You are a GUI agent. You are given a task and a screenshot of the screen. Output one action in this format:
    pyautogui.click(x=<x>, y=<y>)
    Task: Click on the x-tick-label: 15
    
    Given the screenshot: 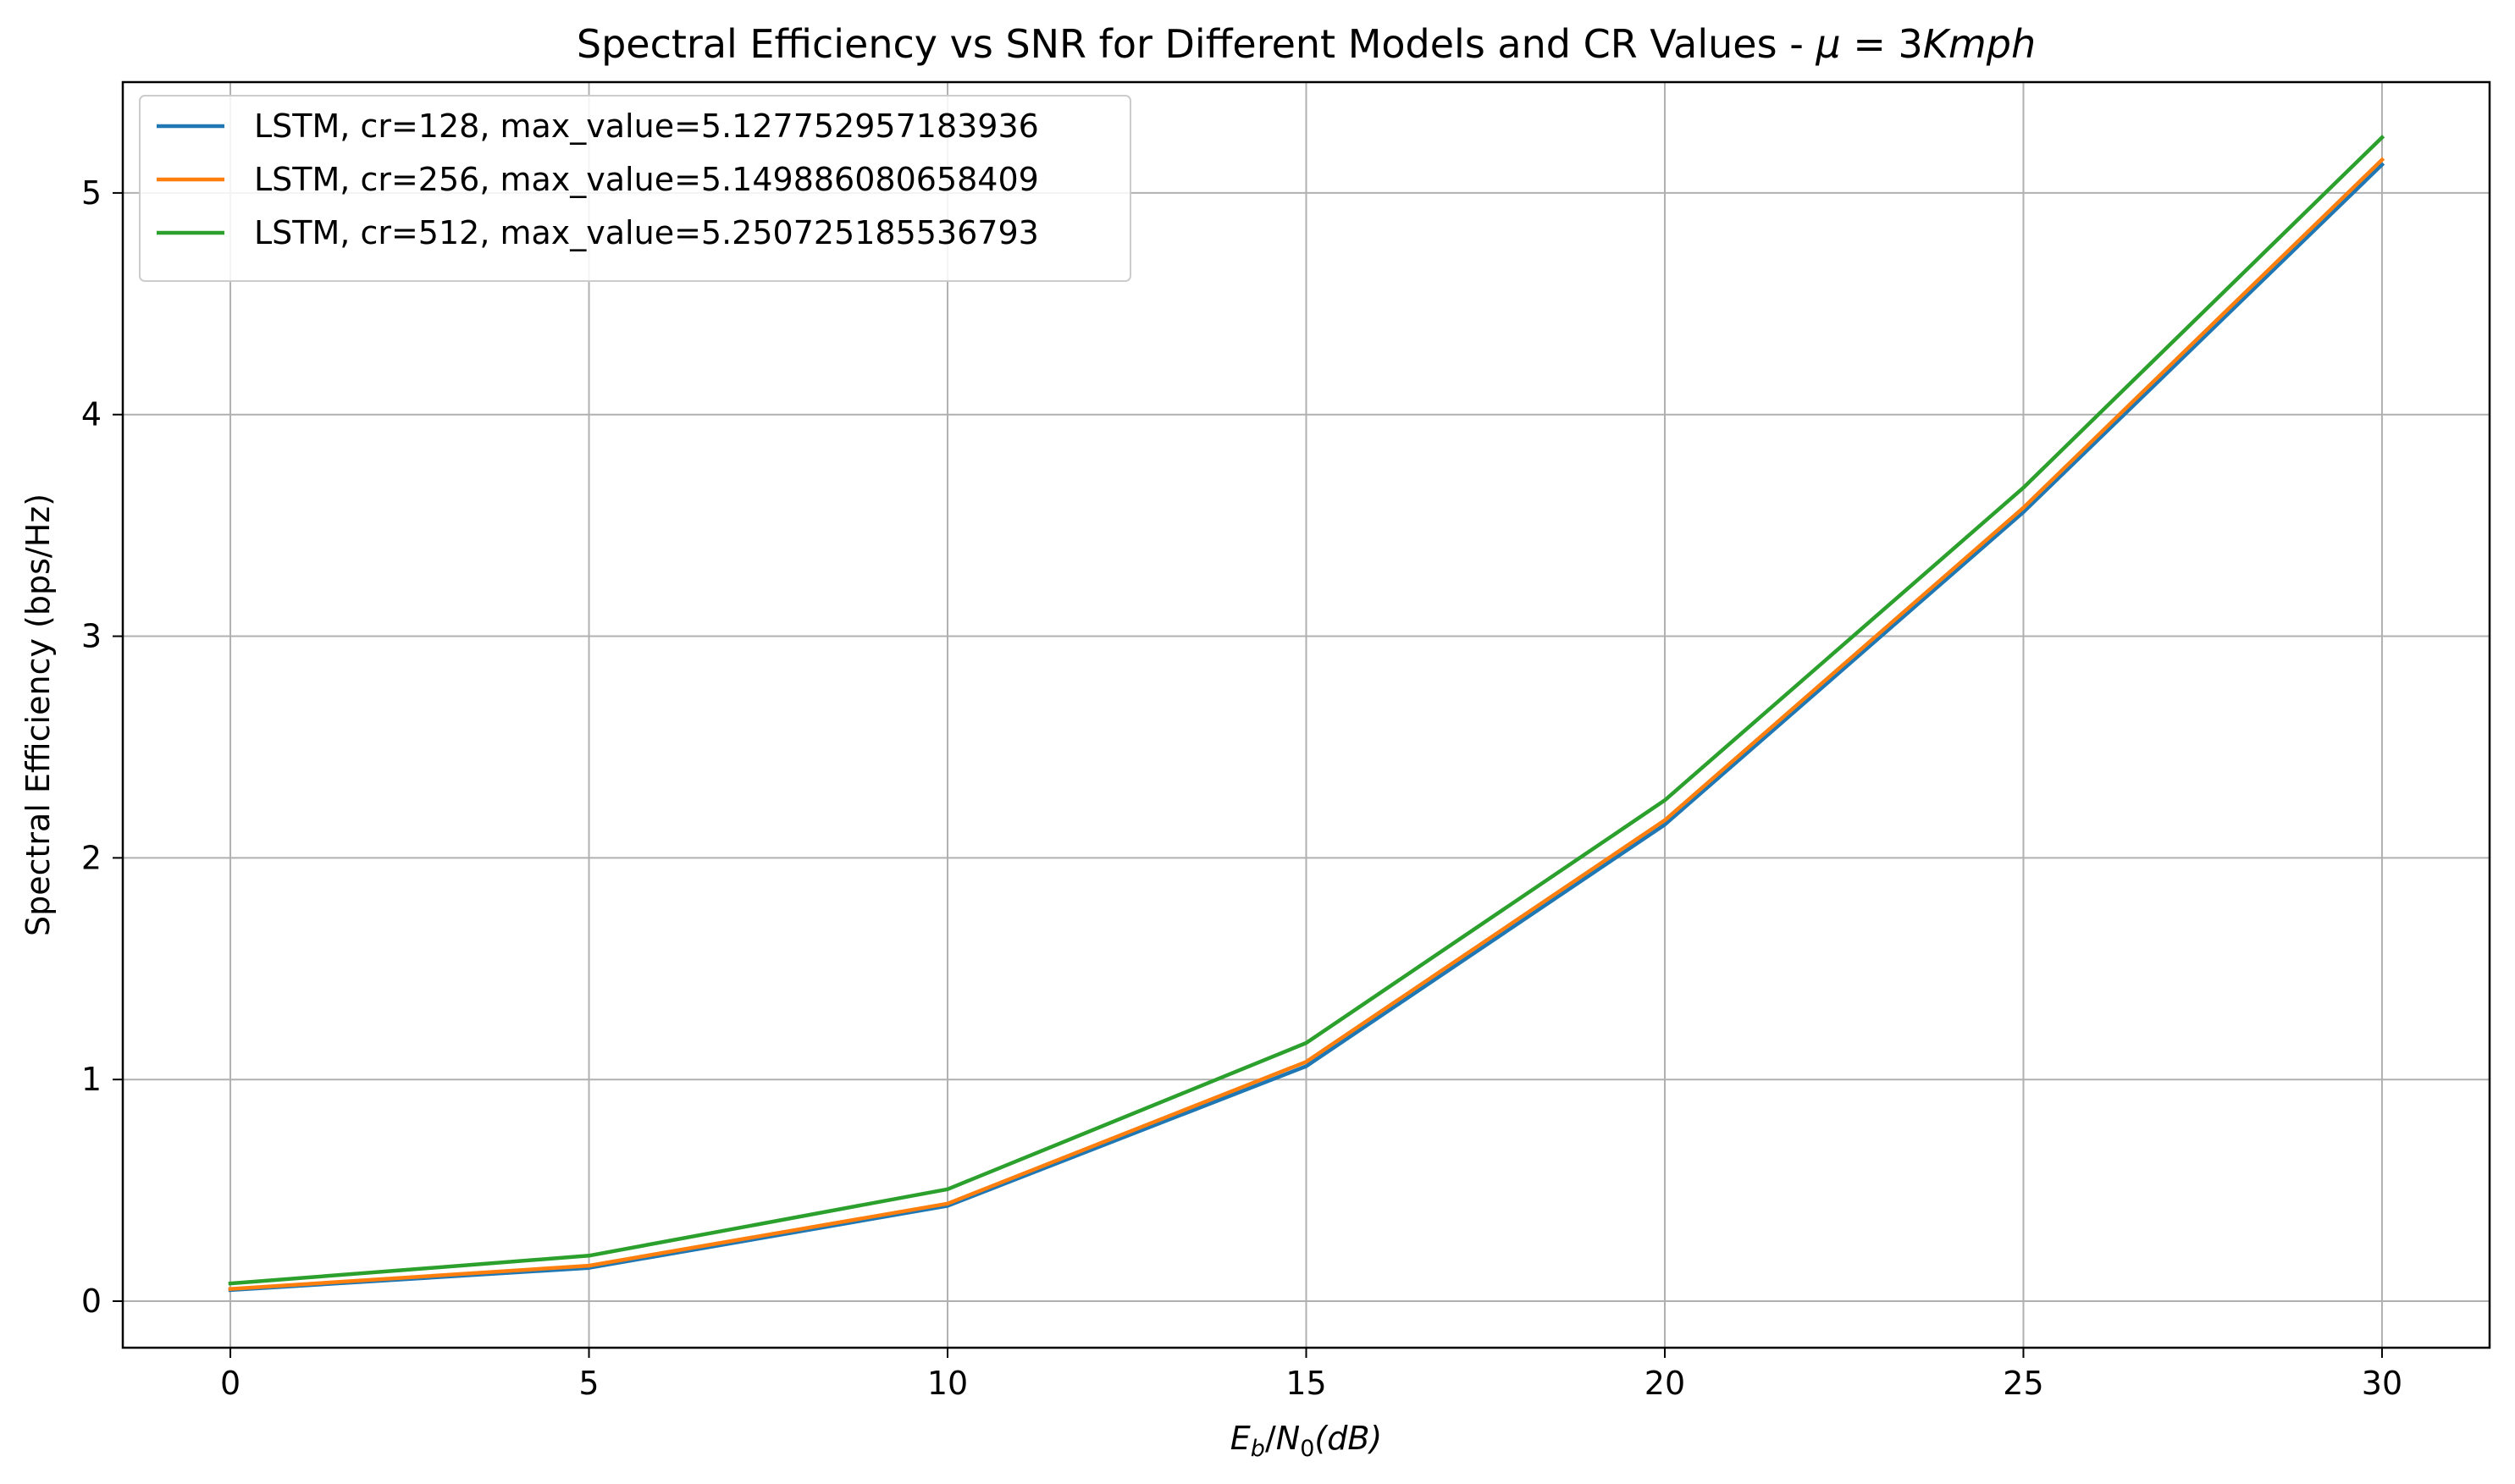 What is the action you would take?
    pyautogui.click(x=1305, y=1383)
    